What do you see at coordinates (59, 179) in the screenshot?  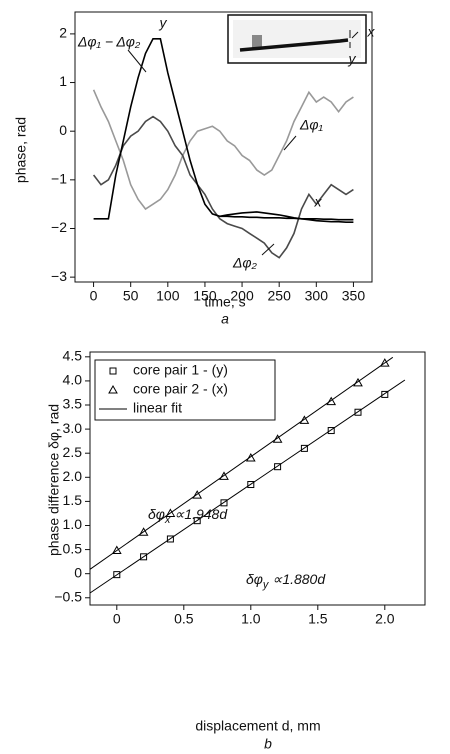 I see `y-tick-label: −1` at bounding box center [59, 179].